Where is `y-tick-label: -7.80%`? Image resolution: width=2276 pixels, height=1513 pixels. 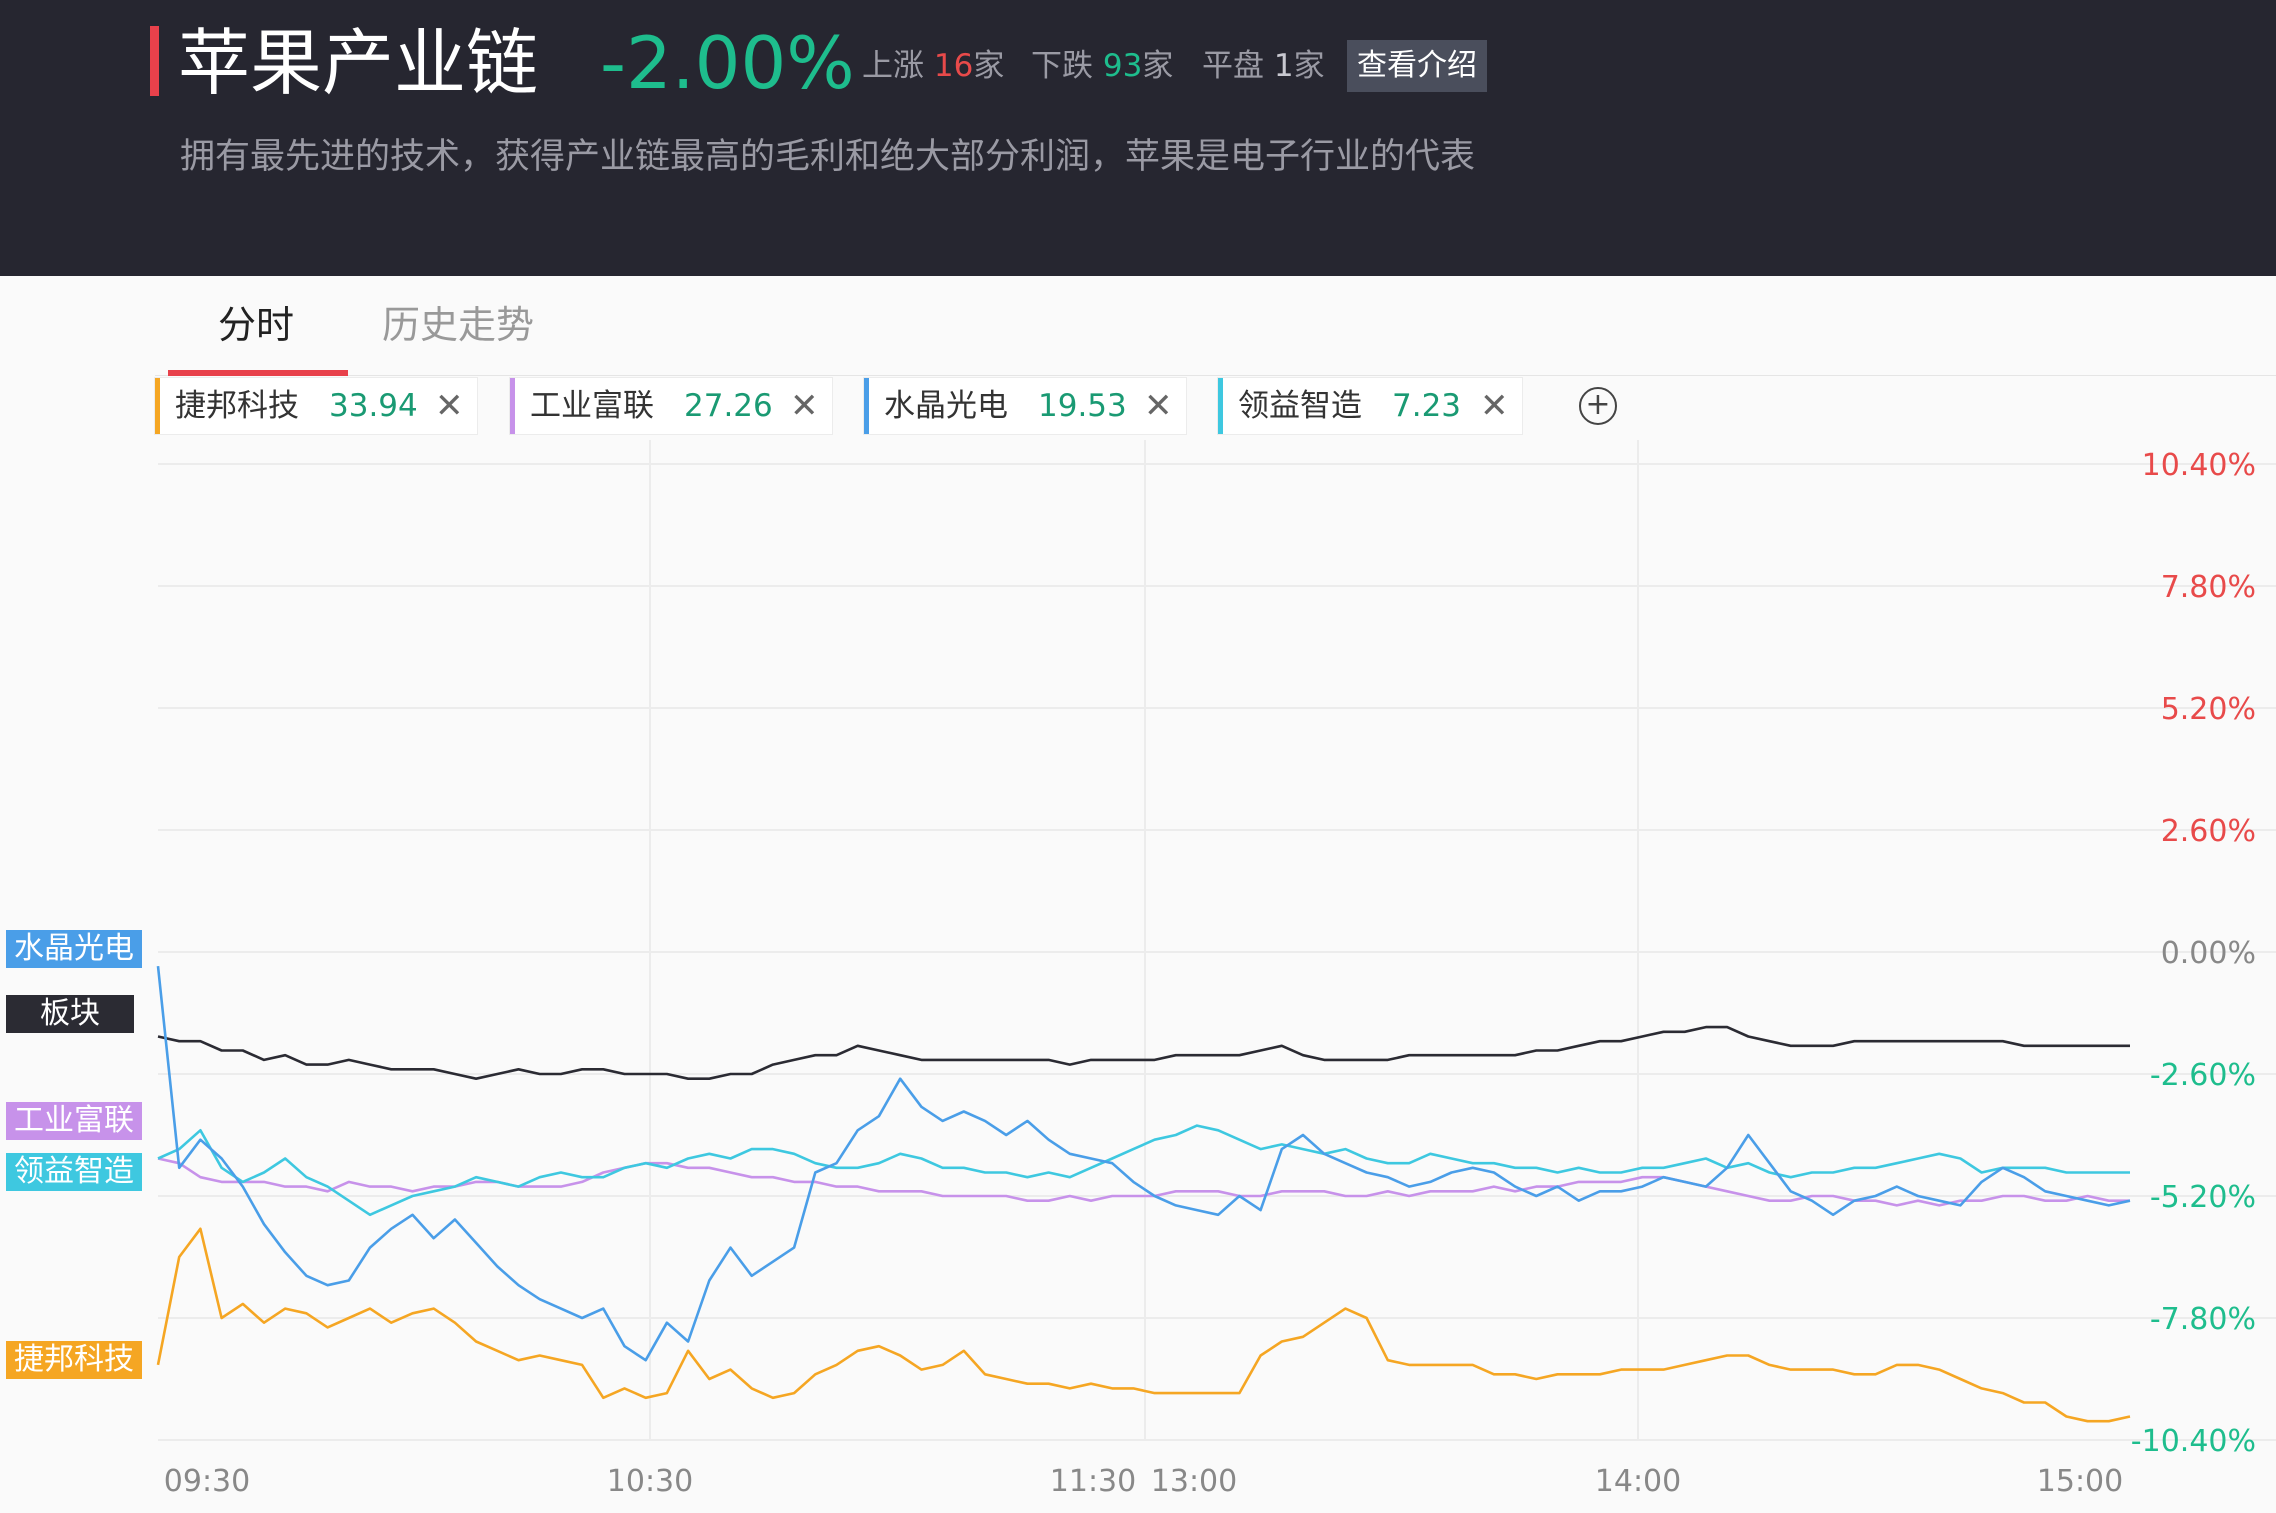
y-tick-label: -7.80% is located at coordinates (2203, 1319).